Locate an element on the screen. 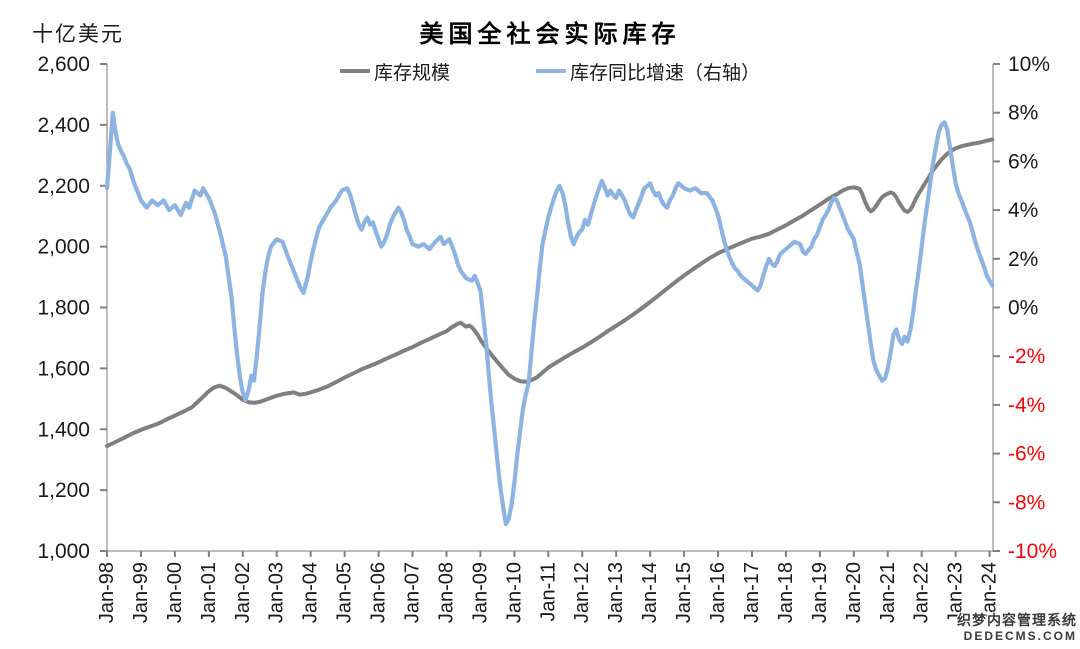 Image resolution: width=1080 pixels, height=649 pixels. x-axis-tick-label: Jan-23 is located at coordinates (956, 592).